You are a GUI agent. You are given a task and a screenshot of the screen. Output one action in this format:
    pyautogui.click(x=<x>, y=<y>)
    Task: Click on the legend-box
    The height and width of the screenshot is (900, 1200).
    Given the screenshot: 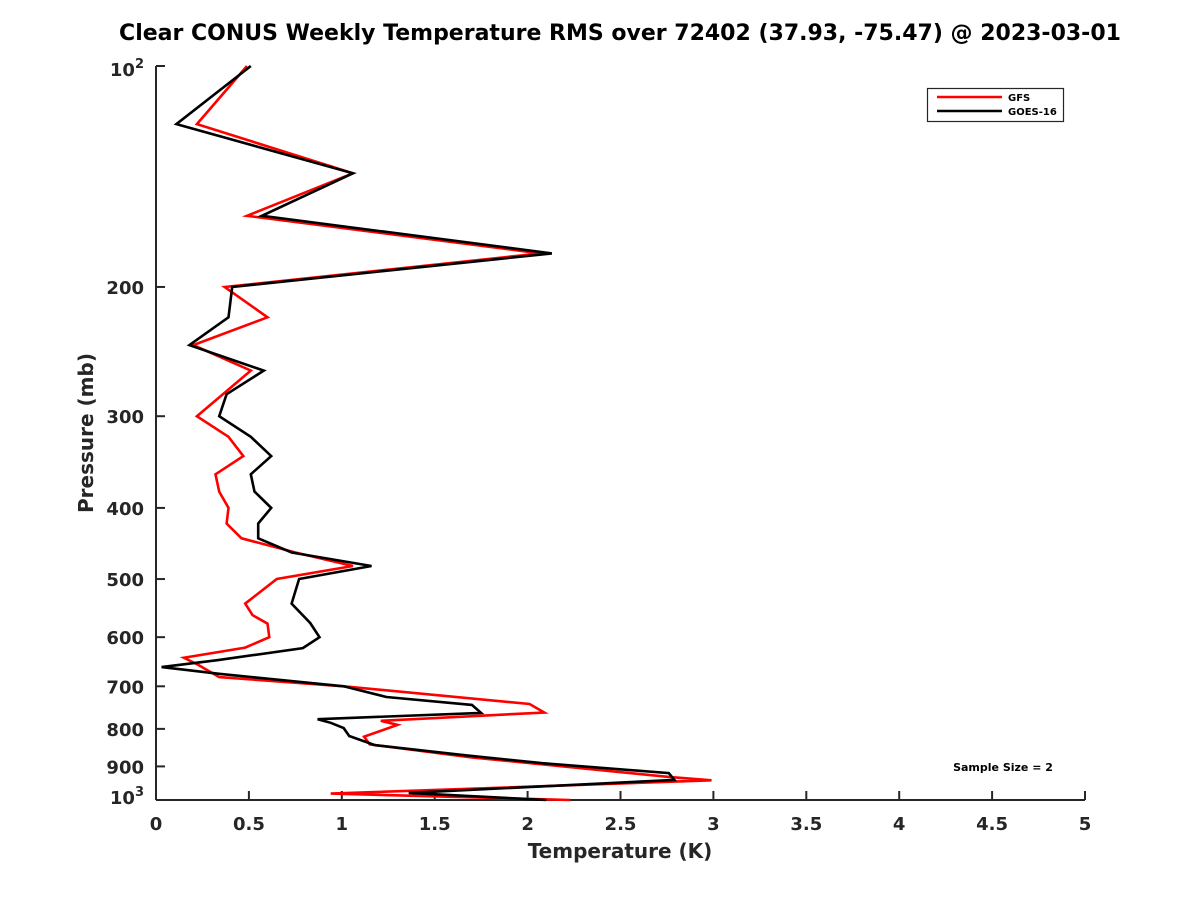 What is the action you would take?
    pyautogui.click(x=995, y=105)
    